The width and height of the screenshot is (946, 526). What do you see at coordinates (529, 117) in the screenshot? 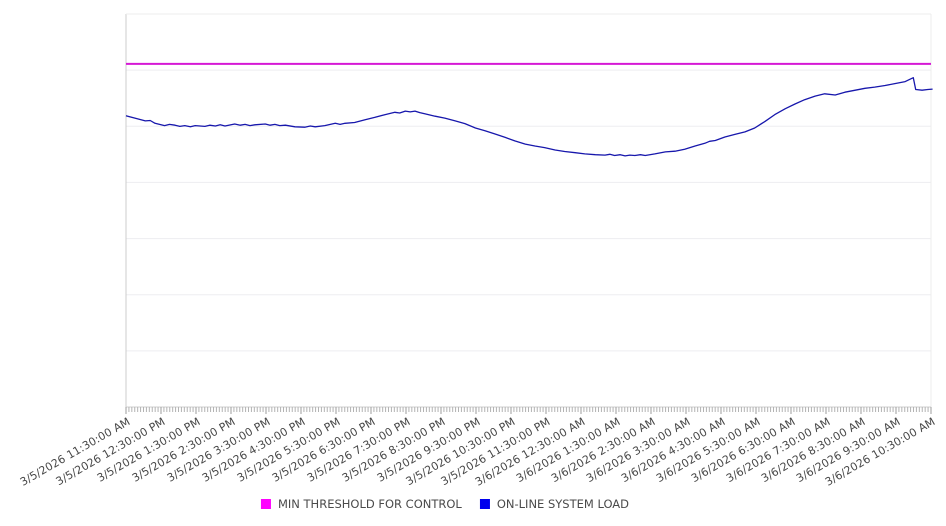
I see `online-system-load-line` at bounding box center [529, 117].